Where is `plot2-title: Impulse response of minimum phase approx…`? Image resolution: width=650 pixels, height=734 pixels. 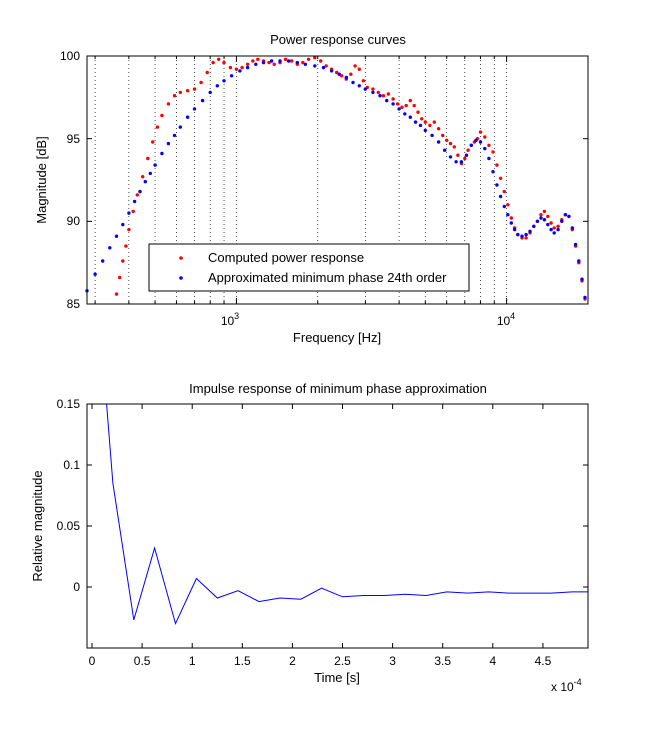
plot2-title: Impulse response of minimum phase approx… is located at coordinates (338, 388).